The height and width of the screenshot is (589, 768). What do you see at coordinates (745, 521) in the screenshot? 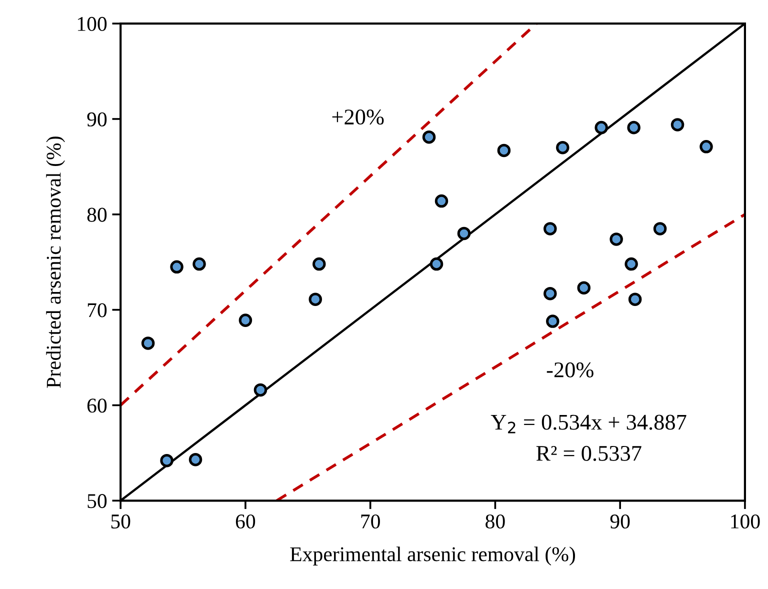
I see `x-tick-label: 100` at bounding box center [745, 521].